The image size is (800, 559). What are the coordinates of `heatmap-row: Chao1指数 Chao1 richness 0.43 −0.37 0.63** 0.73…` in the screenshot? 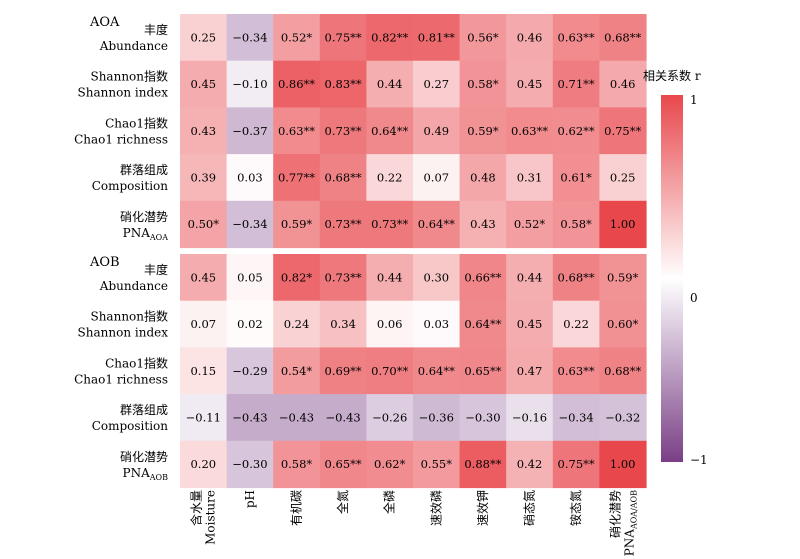 It's located at (360, 131).